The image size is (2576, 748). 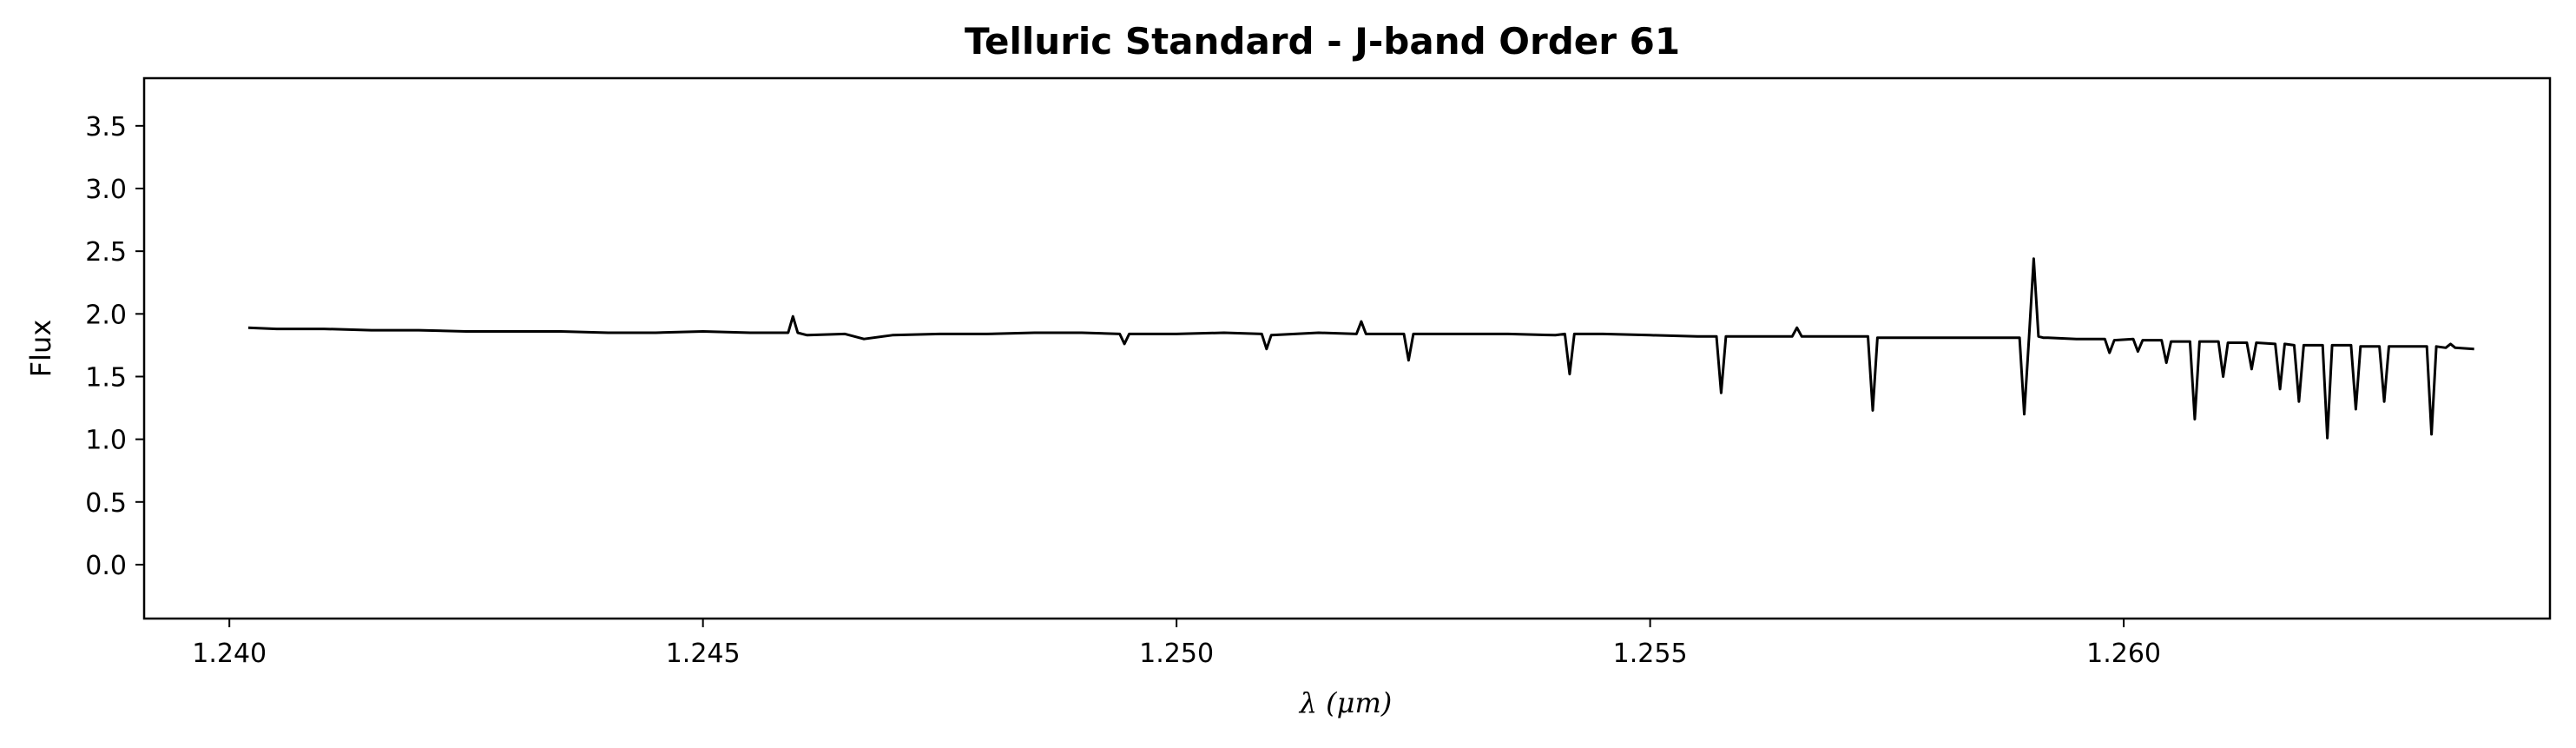 What do you see at coordinates (1322, 41) in the screenshot?
I see `chart-title: Telluric Standard - J-band Order 61` at bounding box center [1322, 41].